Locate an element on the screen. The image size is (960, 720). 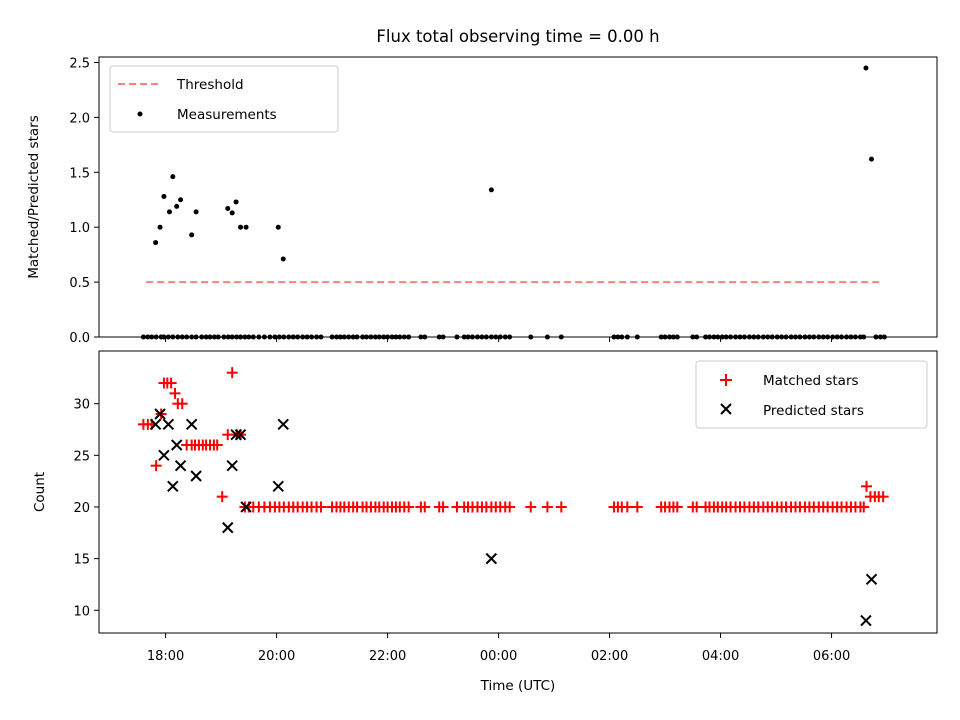
bottom-x-ticks: 18:00 20:00 22:00 00:00 02:00 04:00 06:00 is located at coordinates (498, 648).